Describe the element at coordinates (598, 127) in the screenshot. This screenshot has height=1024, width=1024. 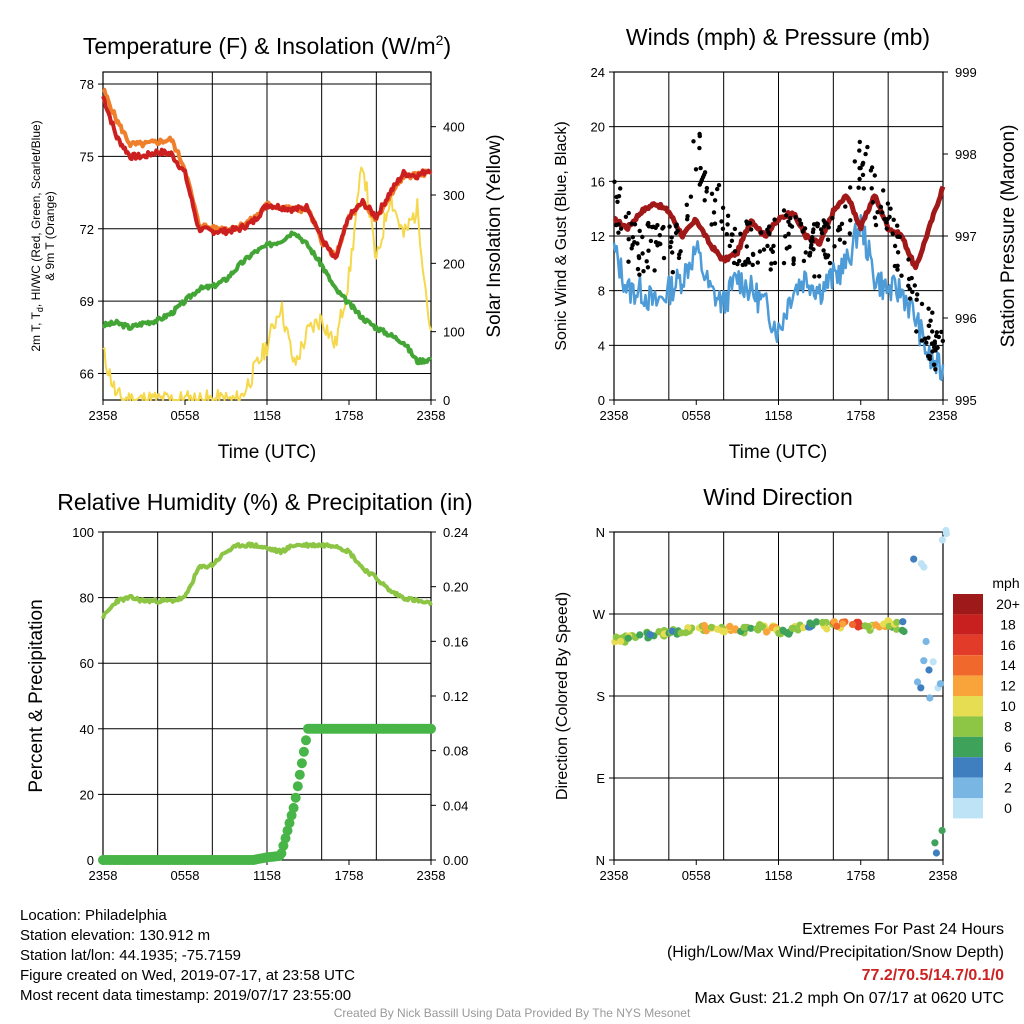
I see `wind-y-tick-label: 20` at that location.